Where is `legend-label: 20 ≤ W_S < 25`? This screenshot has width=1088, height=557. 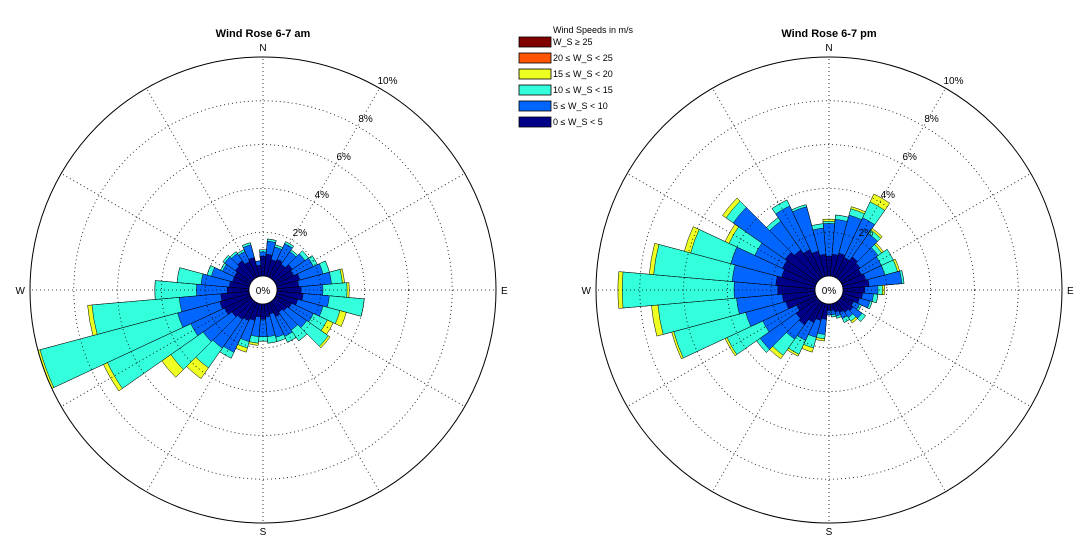 legend-label: 20 ≤ W_S < 25 is located at coordinates (583, 58).